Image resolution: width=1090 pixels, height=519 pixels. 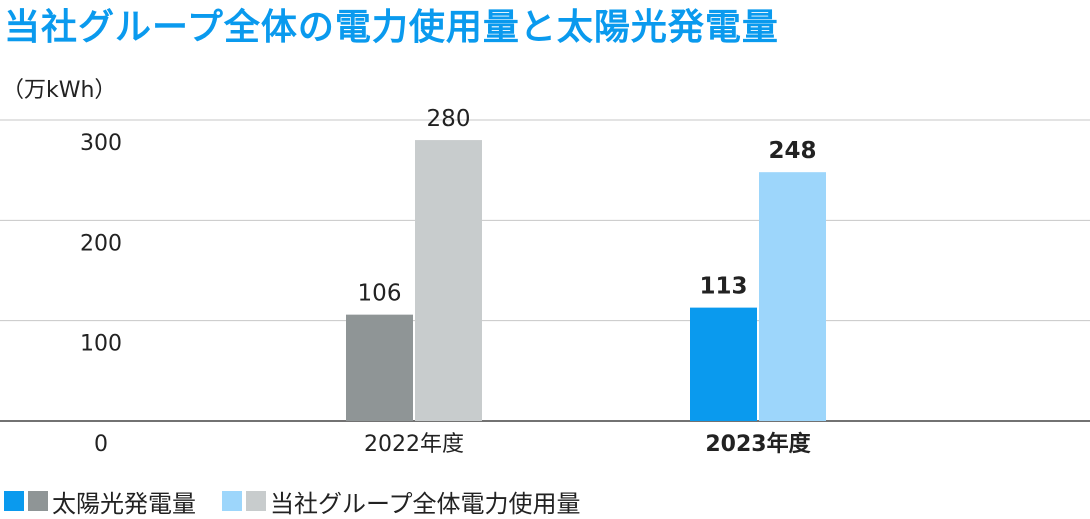 I want to click on bar-solar-2023, so click(x=723, y=364).